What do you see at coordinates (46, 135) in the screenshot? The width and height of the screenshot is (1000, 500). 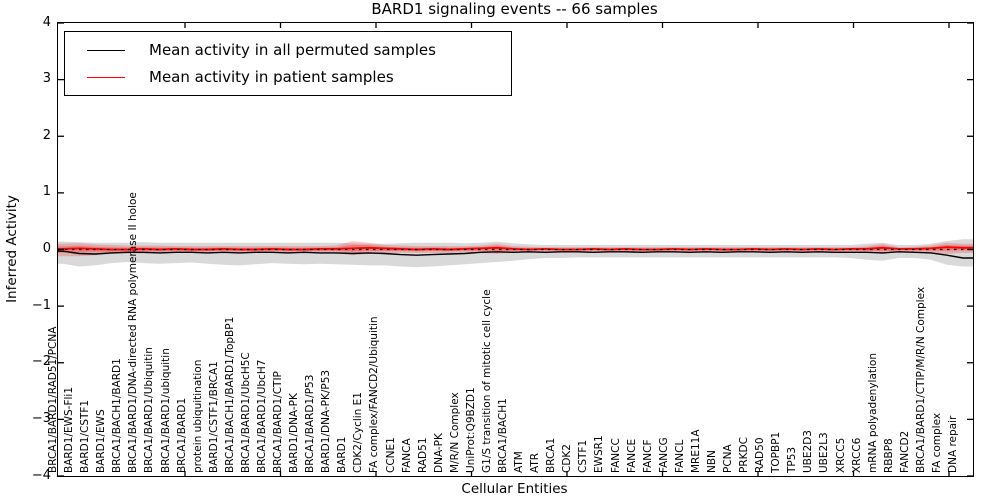 I see `y-tick-label: 2` at bounding box center [46, 135].